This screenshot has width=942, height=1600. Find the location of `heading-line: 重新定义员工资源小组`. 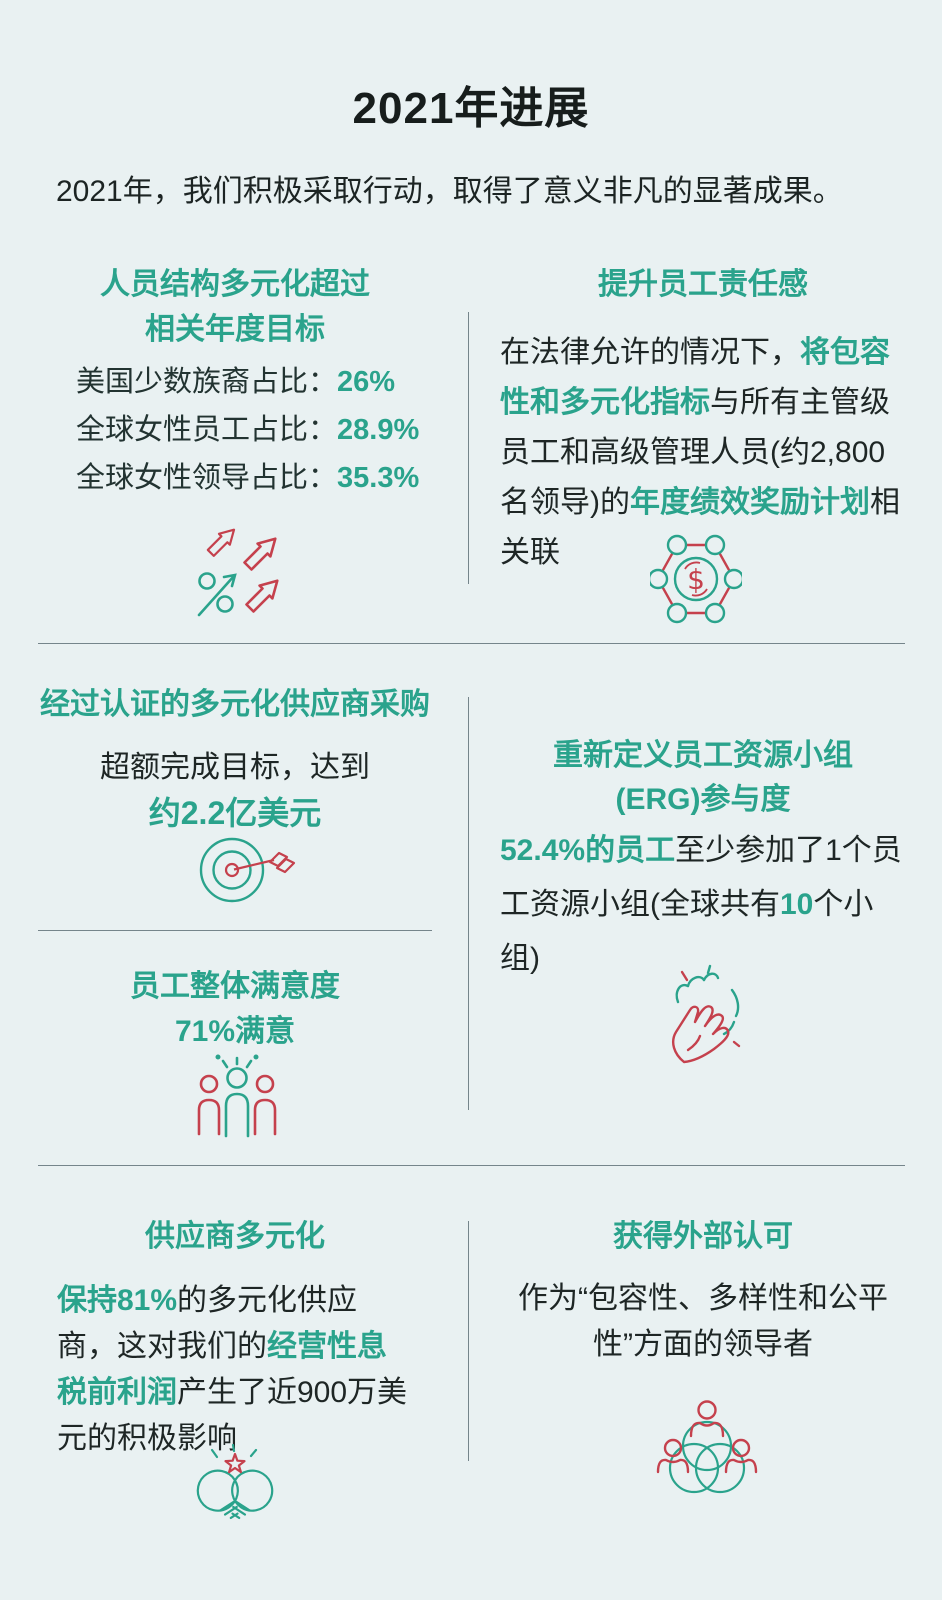

heading-line: 重新定义员工资源小组 is located at coordinates (703, 755).